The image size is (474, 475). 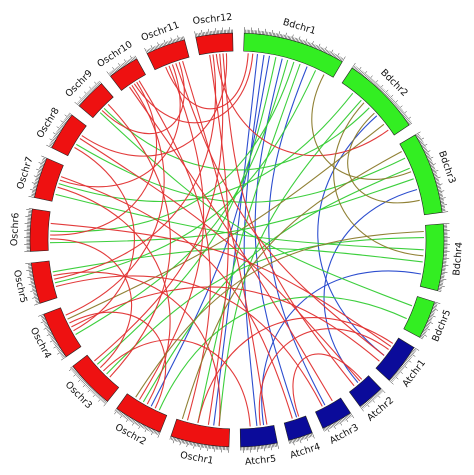 I want to click on tick-marks-oschr8, so click(x=59, y=130).